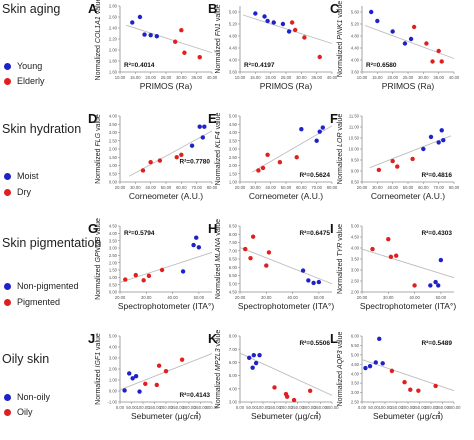 This screenshot has height=440, width=474. Describe the element at coordinates (135, 77) in the screenshot. I see `x-tick-label: 15.00` at that location.